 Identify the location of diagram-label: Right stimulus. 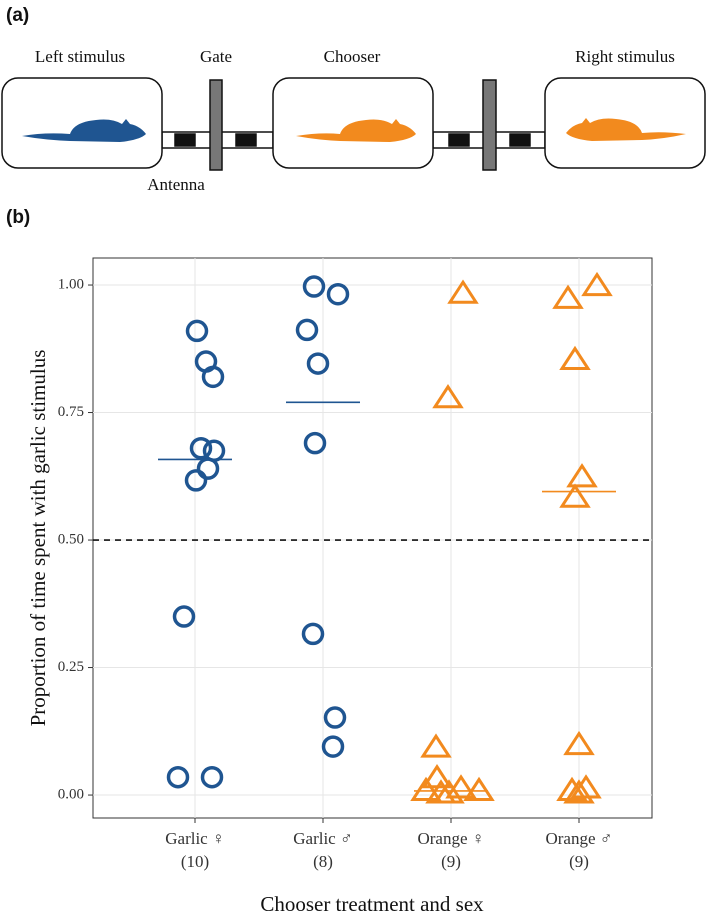
(625, 56).